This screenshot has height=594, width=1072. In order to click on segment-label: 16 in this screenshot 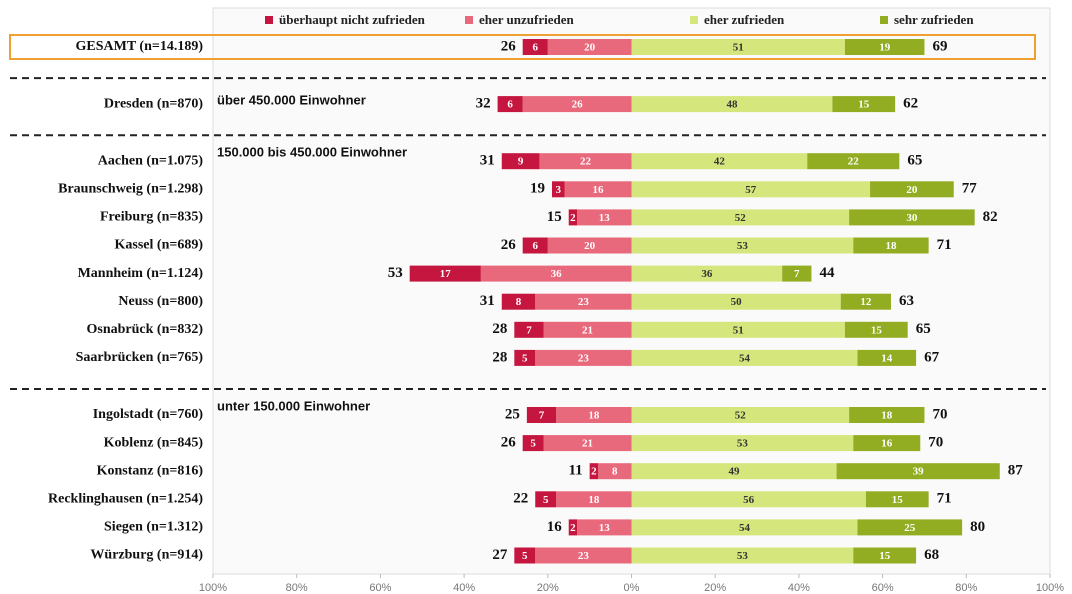, I will do `click(599, 190)`.